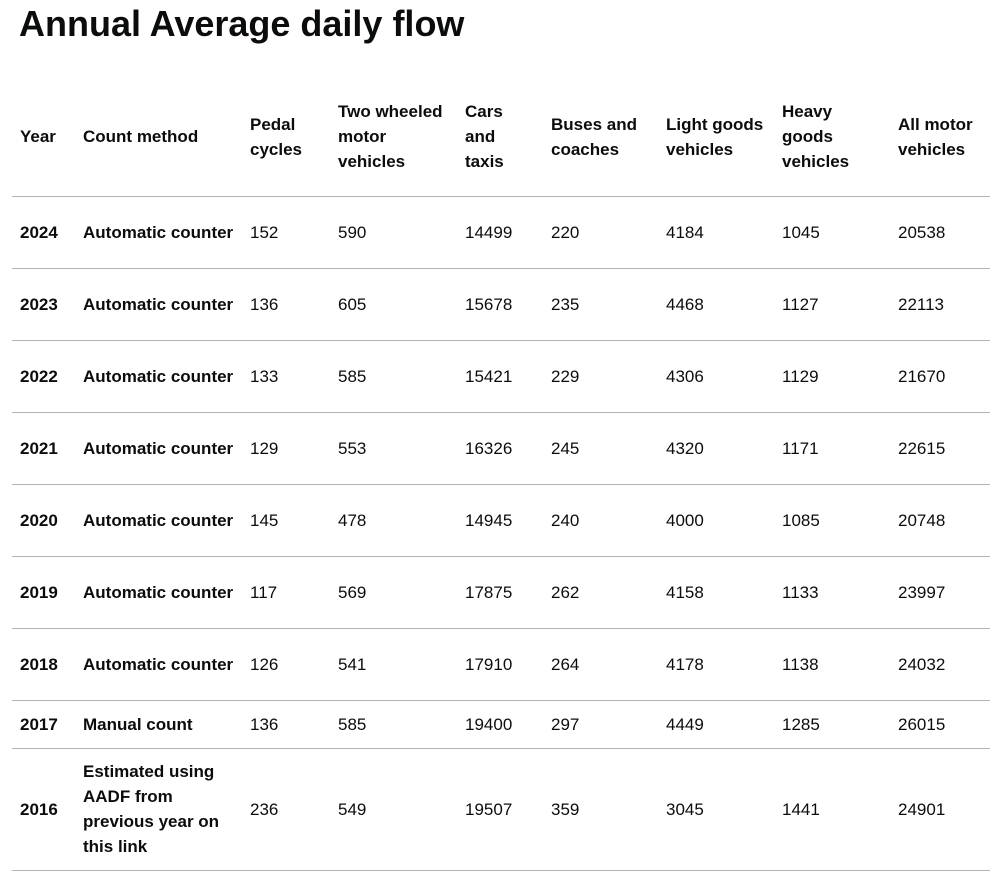 Image resolution: width=1000 pixels, height=878 pixels. I want to click on buses-coaches-cell: 240, so click(600, 520).